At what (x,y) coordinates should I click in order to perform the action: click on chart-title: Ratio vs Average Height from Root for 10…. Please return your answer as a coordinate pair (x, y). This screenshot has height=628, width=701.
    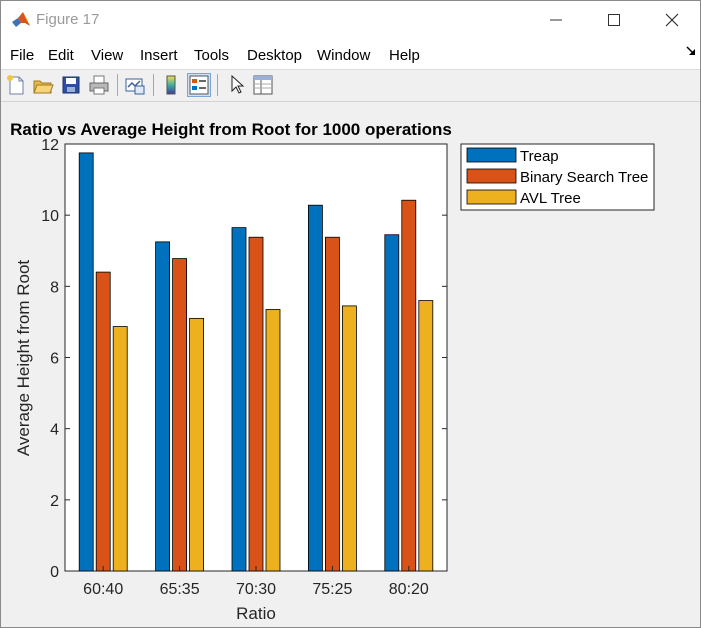
    Looking at the image, I should click on (231, 129).